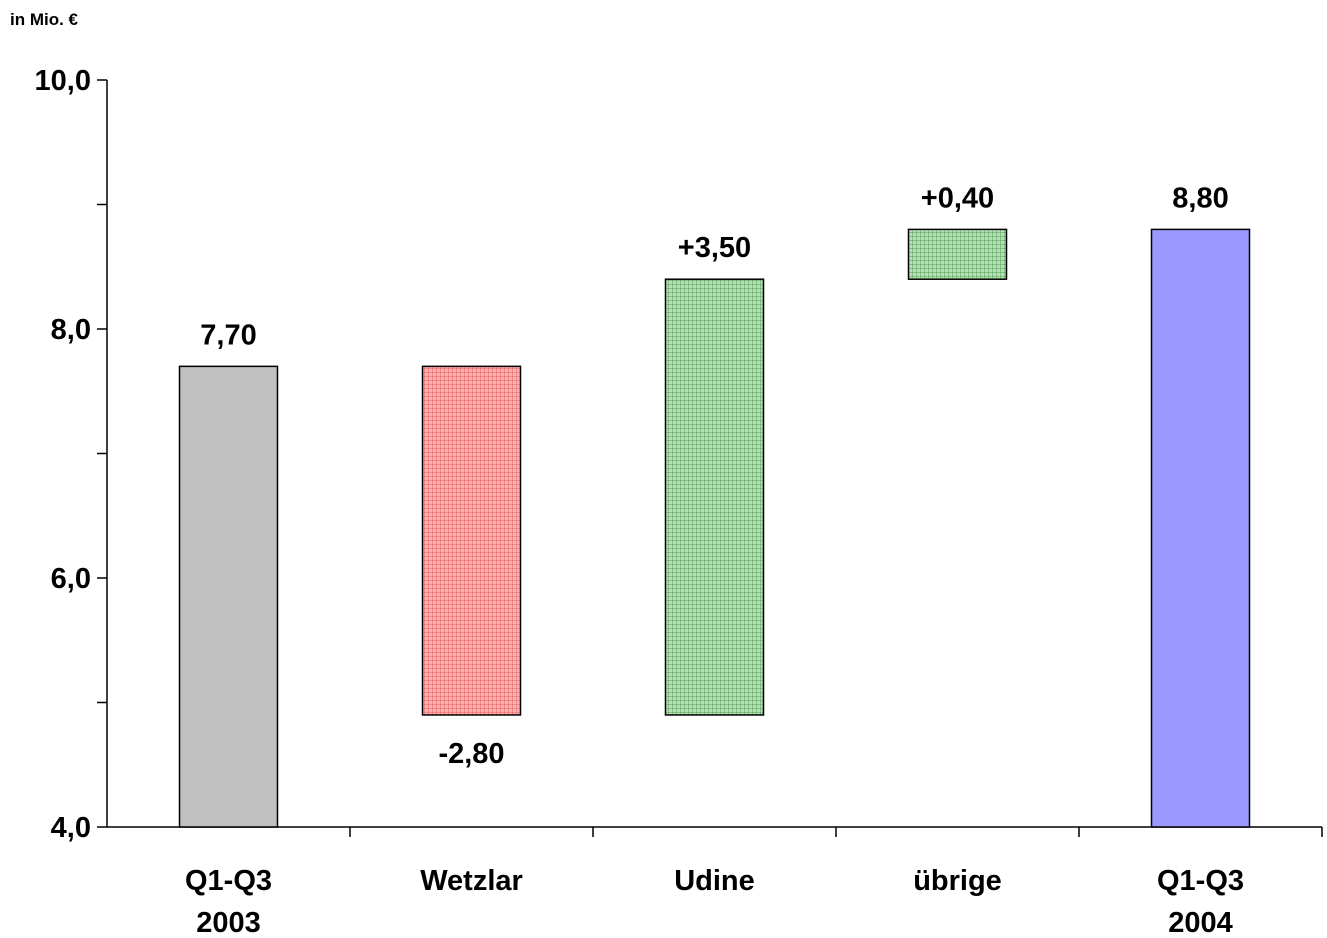  I want to click on y-tick-label: 6,0, so click(71, 579).